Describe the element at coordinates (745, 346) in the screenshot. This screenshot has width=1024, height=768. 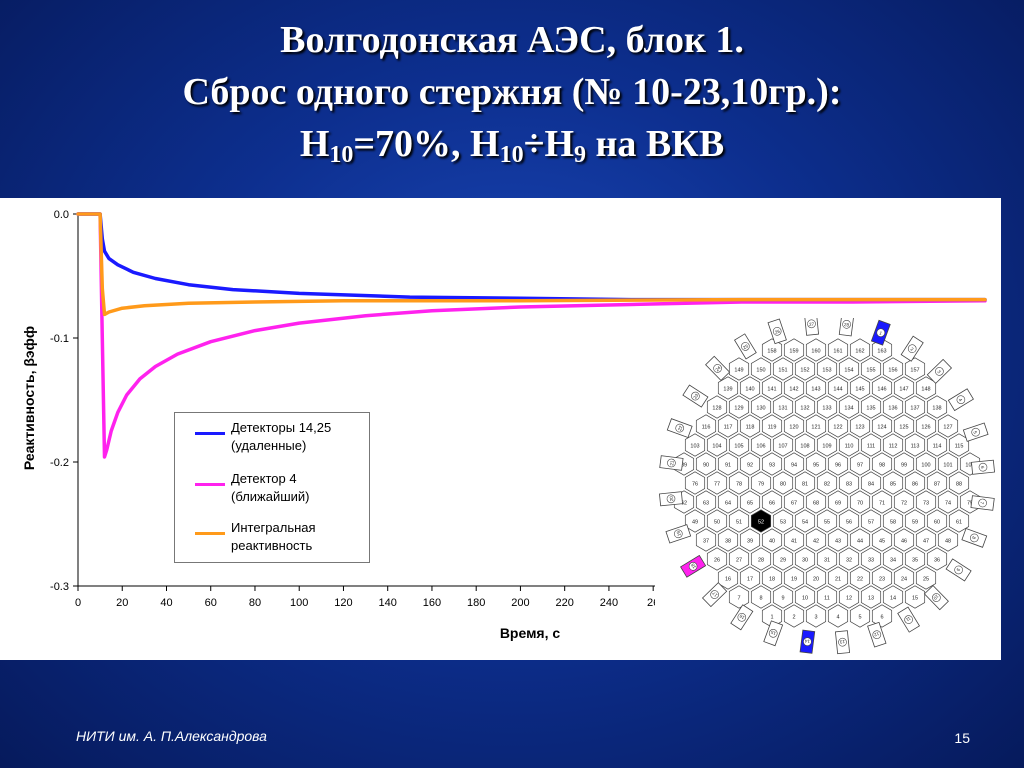
I see `detector-number: 25` at that location.